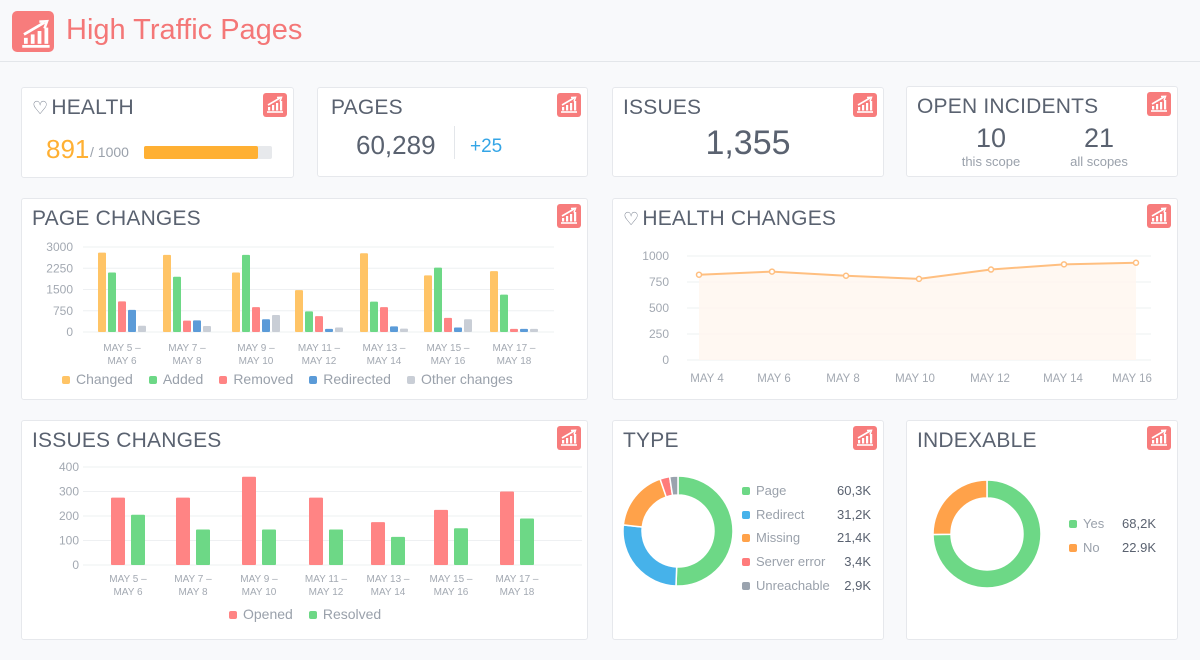 This screenshot has height=660, width=1200. Describe the element at coordinates (454, 142) in the screenshot. I see `divider` at that location.